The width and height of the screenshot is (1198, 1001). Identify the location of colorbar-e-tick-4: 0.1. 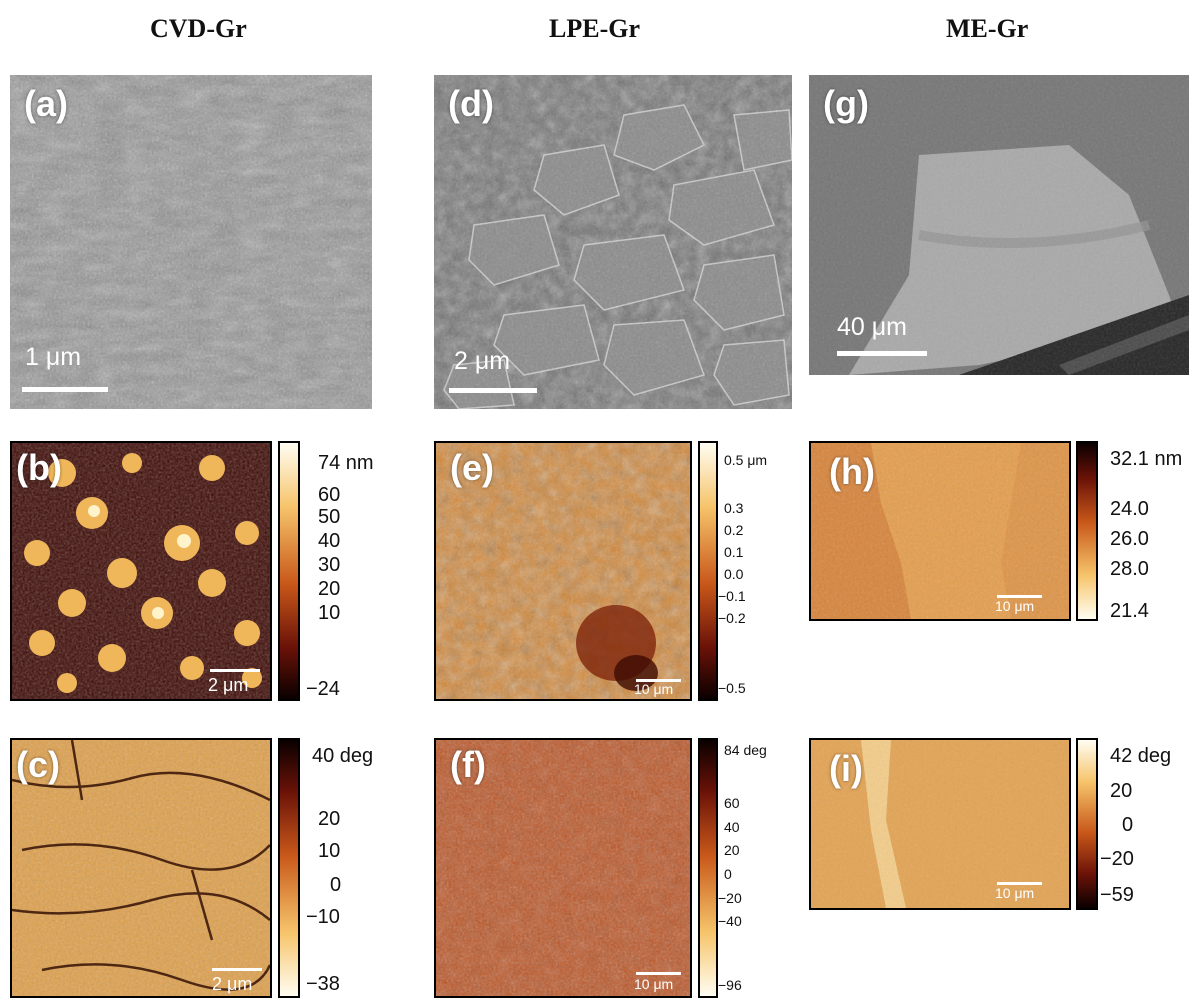
(734, 552).